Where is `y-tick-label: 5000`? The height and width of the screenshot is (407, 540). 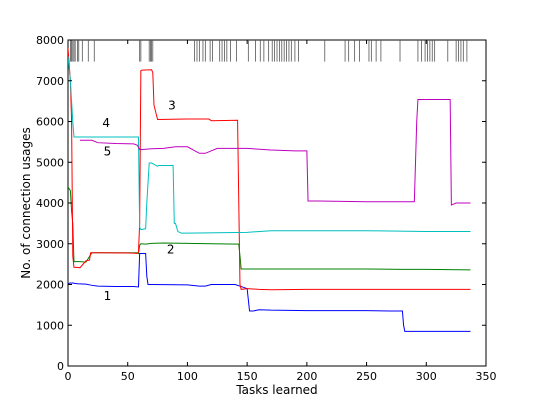
y-tick-label: 5000 is located at coordinates (50, 162).